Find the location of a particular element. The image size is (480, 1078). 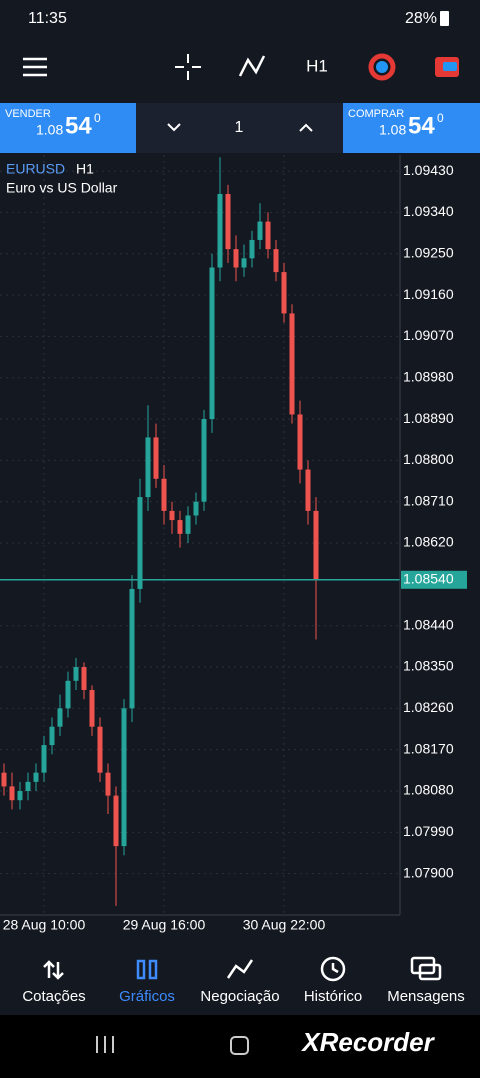

x-tick-label: 30 Aug 22:00 is located at coordinates (284, 925).